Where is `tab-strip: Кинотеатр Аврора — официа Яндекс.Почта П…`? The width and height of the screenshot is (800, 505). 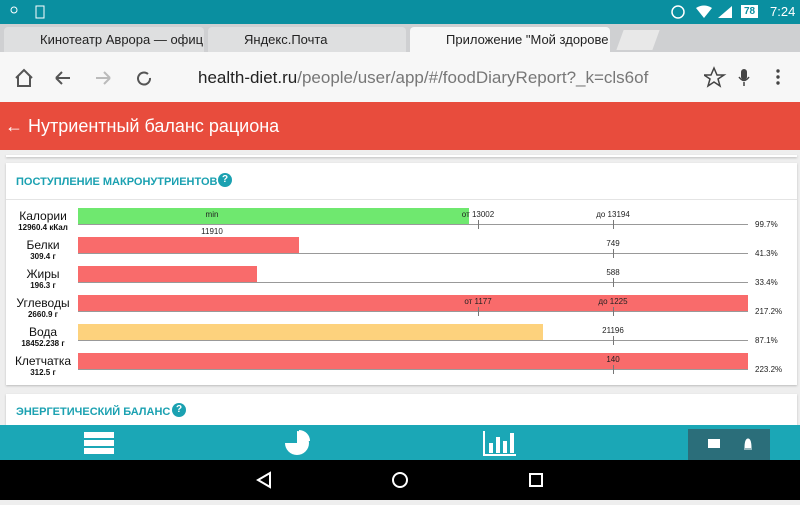
tab-strip: Кинотеатр Аврора — официа Яндекс.Почта П… is located at coordinates (400, 38).